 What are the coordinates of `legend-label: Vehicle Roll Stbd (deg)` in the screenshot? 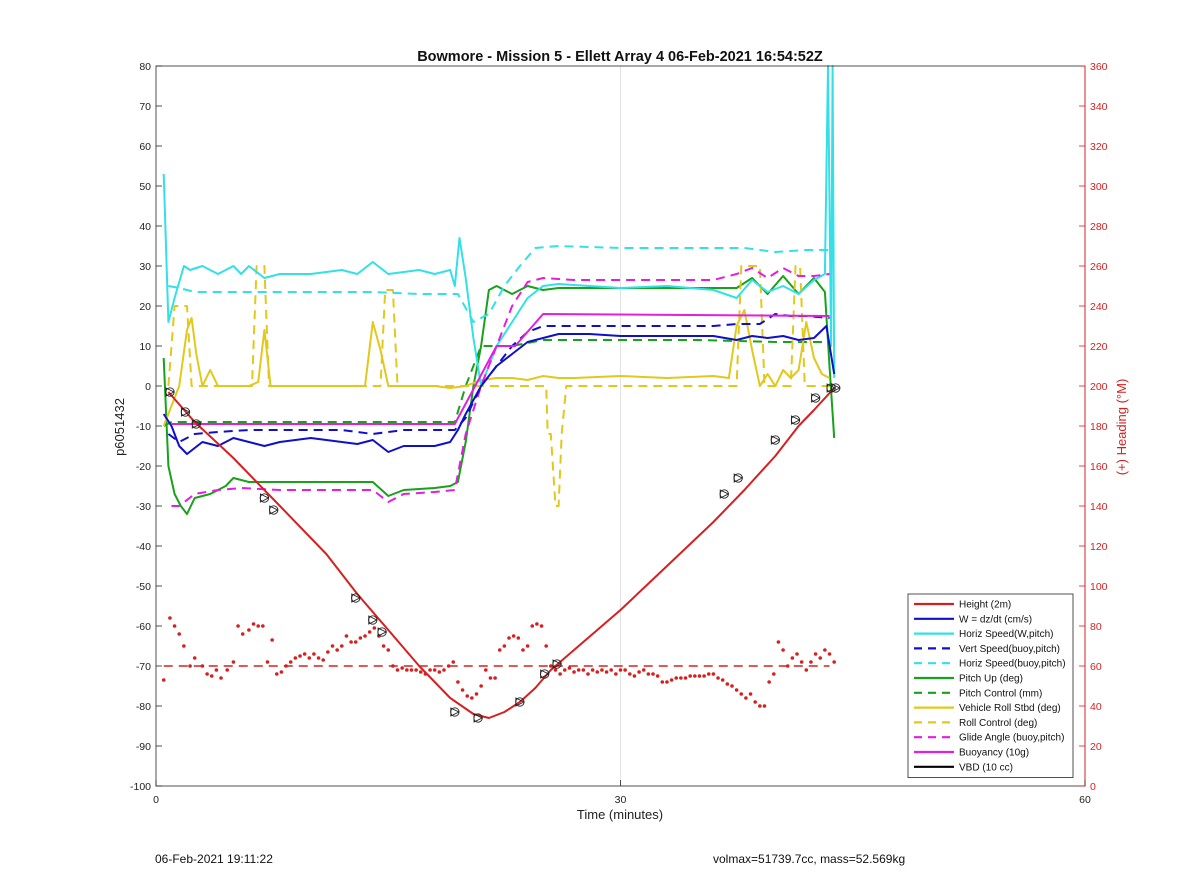 It's located at (1010, 708).